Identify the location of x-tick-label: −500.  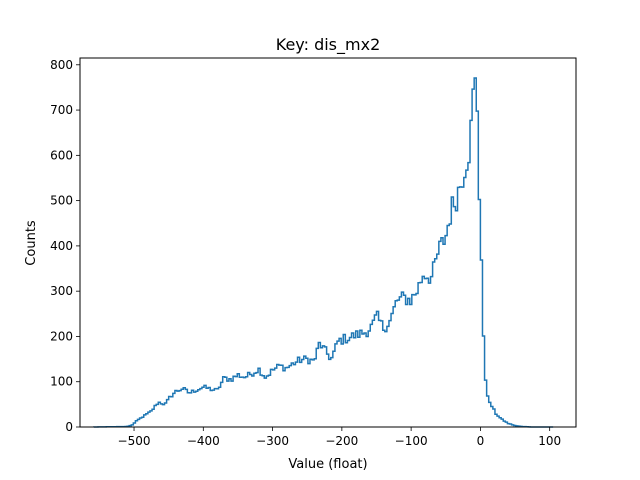
(134, 441).